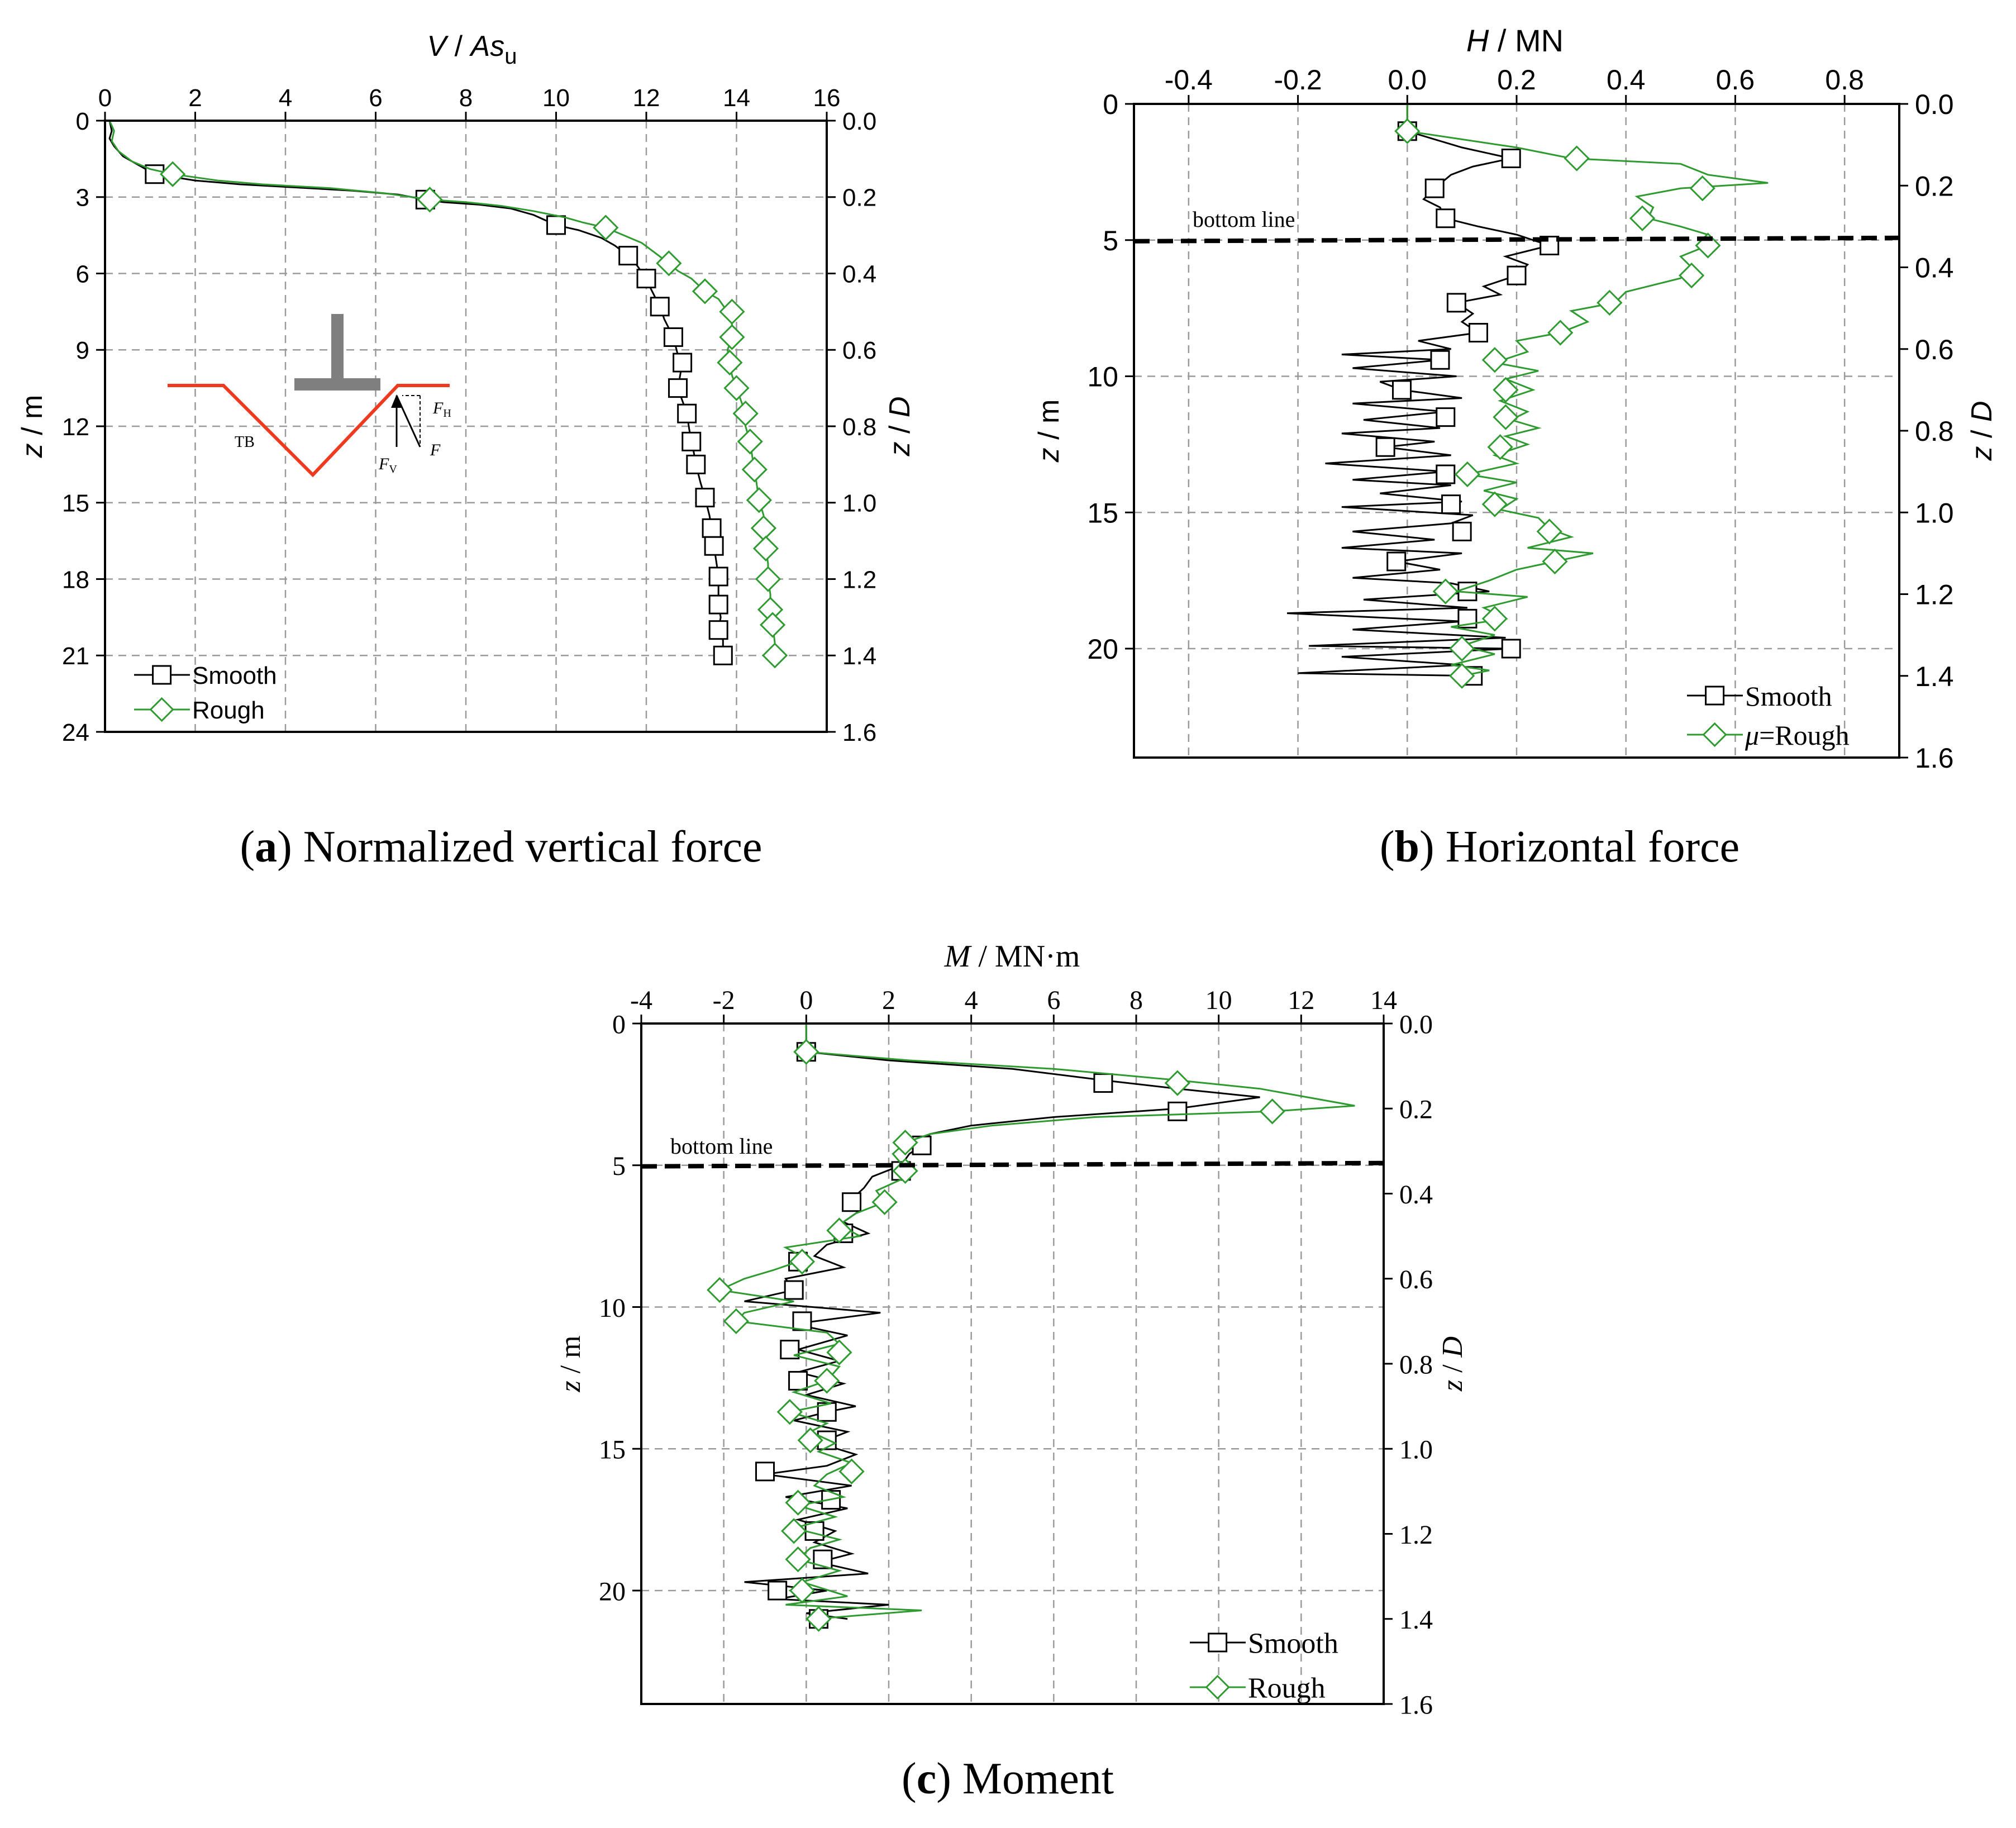  What do you see at coordinates (1735, 80) in the screenshot?
I see `x-tick-label: 0.6` at bounding box center [1735, 80].